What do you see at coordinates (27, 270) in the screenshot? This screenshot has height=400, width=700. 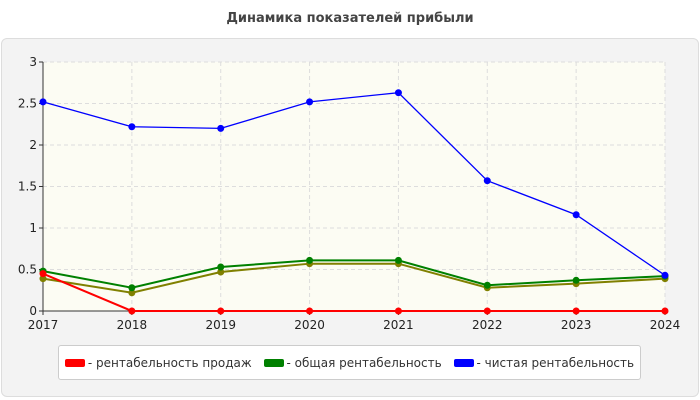 I see `y-tick-label: 0.5` at bounding box center [27, 270].